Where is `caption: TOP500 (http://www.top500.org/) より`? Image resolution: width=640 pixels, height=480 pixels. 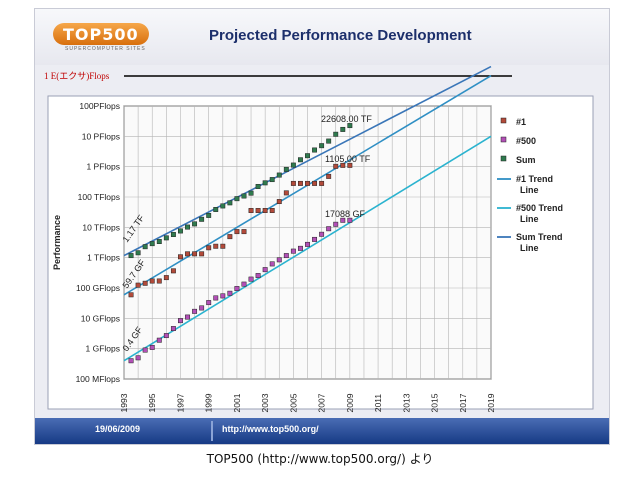 caption: TOP500 (http://www.top500.org/) より is located at coordinates (320, 459).